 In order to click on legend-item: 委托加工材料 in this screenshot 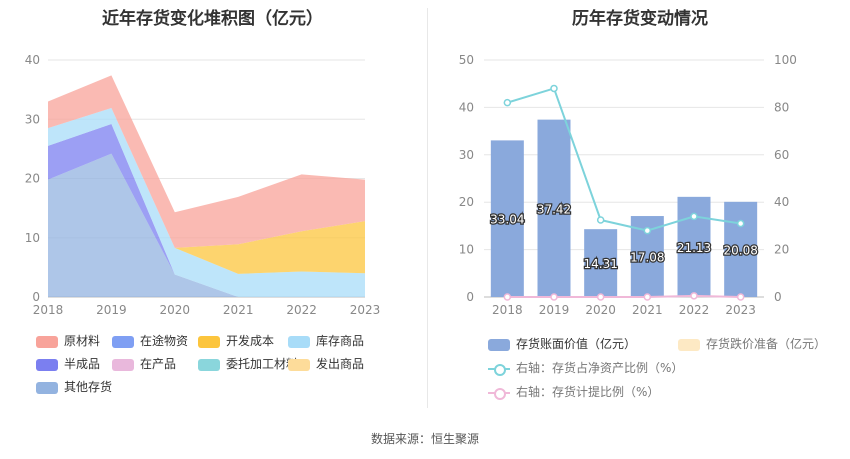, I will do `click(248, 364)`.